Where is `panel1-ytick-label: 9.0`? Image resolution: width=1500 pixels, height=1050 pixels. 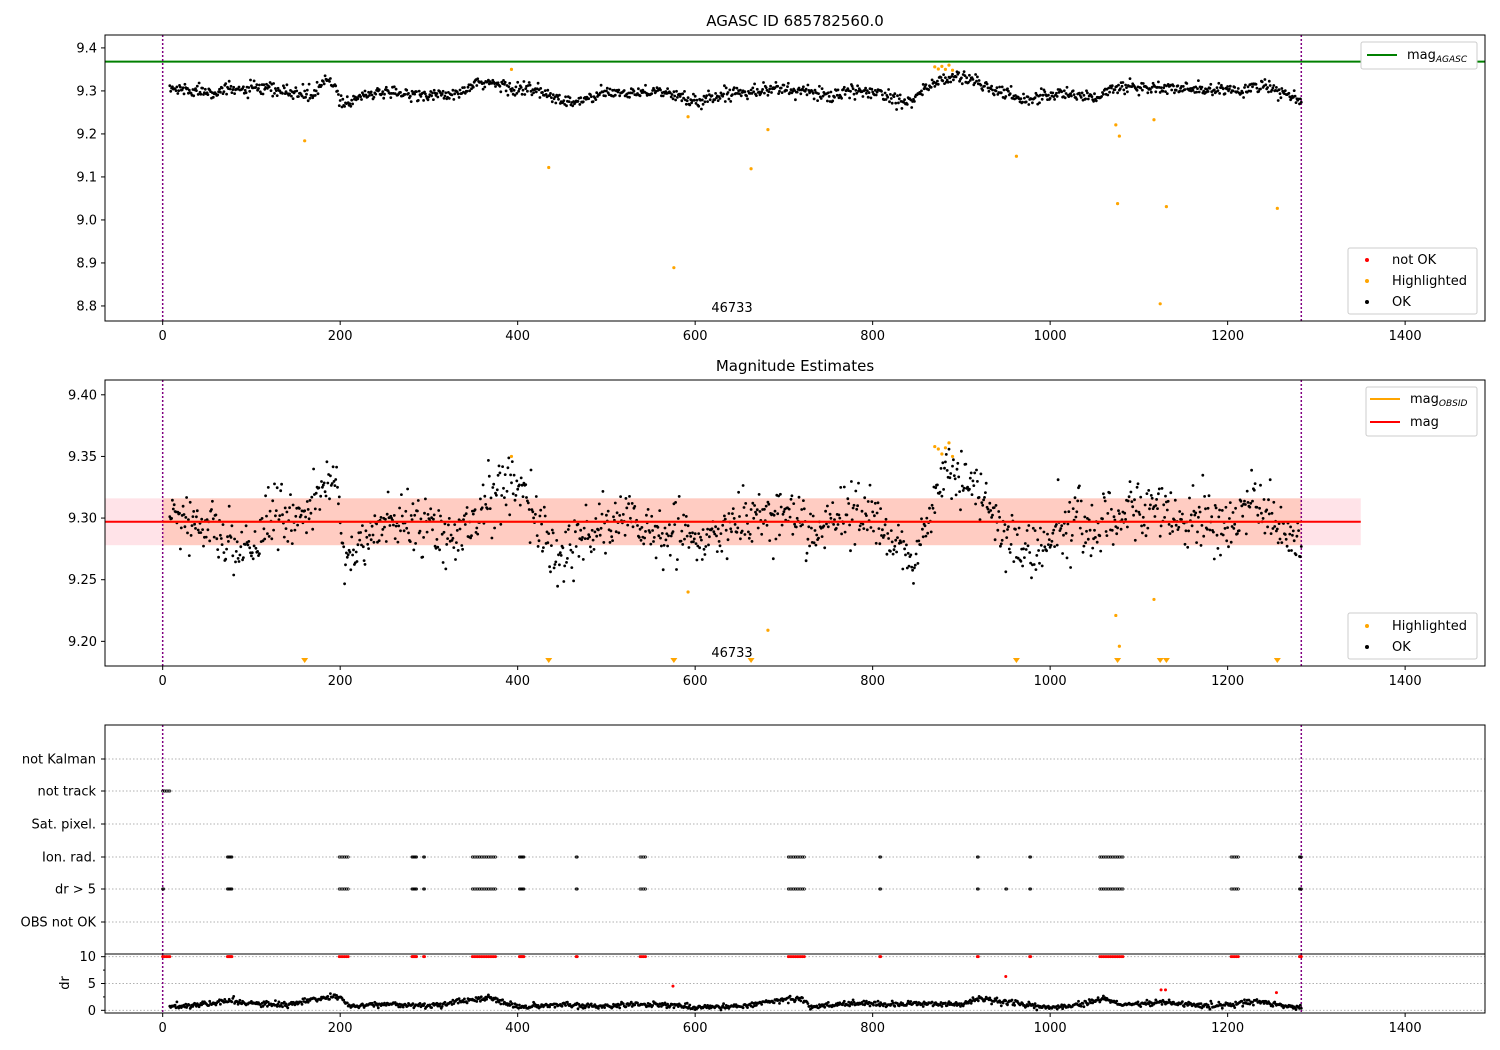
panel1-ytick-label: 9.0 is located at coordinates (86, 220).